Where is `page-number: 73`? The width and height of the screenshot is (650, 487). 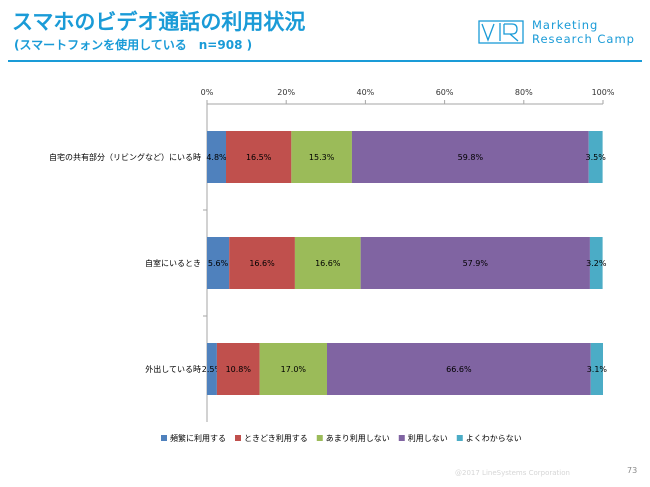
page-number: 73 is located at coordinates (632, 470).